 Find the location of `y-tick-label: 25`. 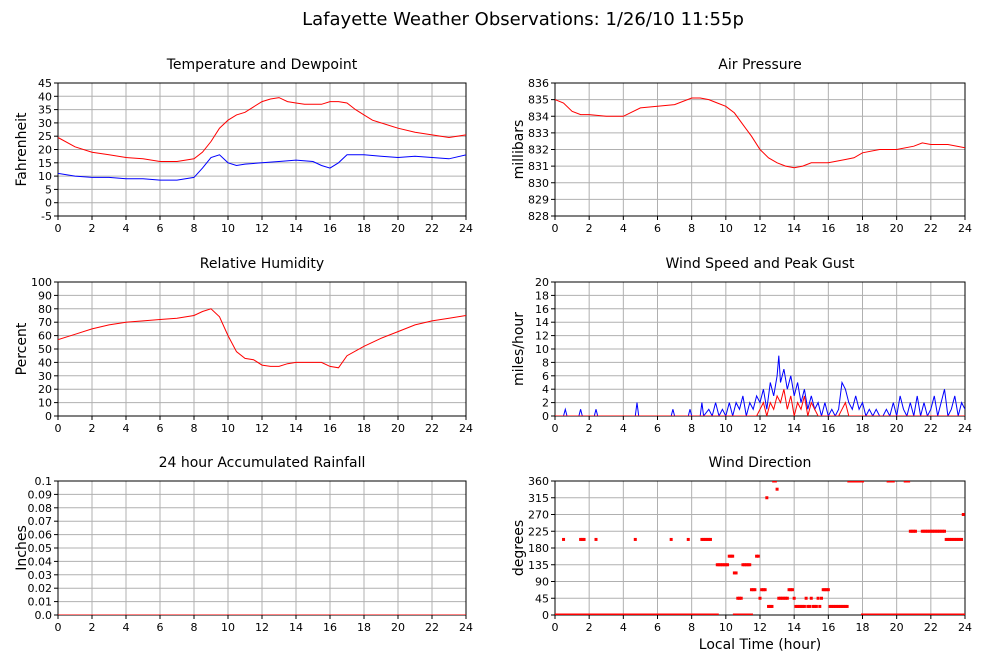

y-tick-label: 25 is located at coordinates (45, 136).